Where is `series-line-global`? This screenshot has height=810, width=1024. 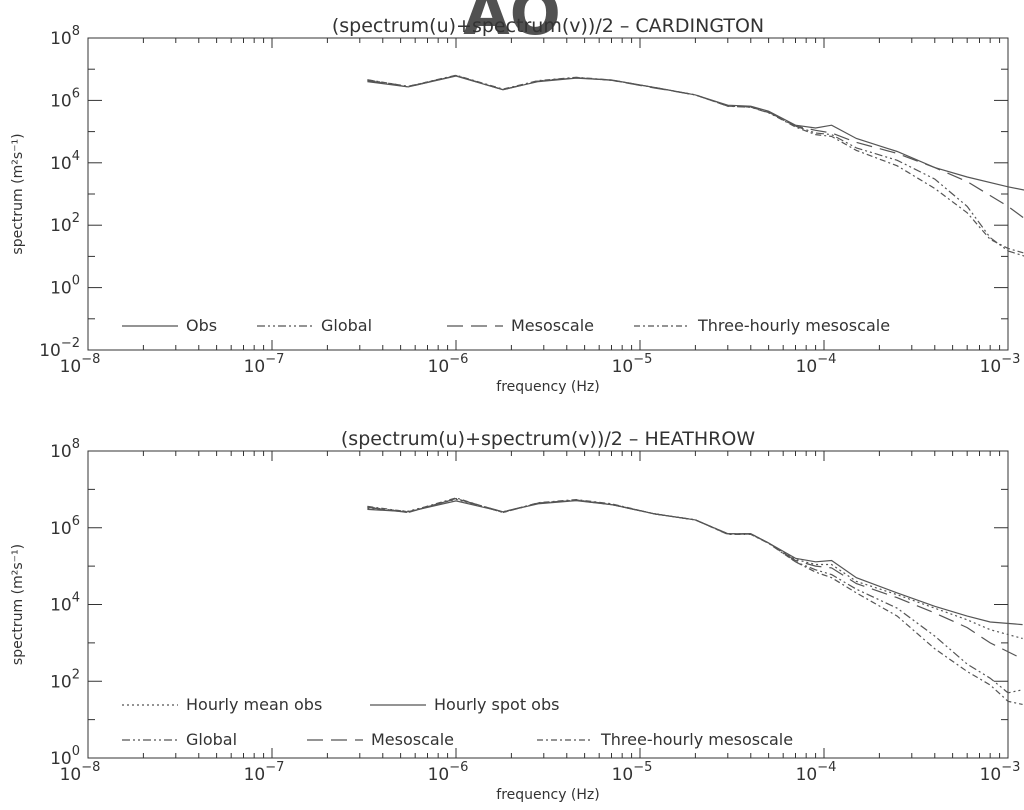
series-line-global is located at coordinates (695, 165).